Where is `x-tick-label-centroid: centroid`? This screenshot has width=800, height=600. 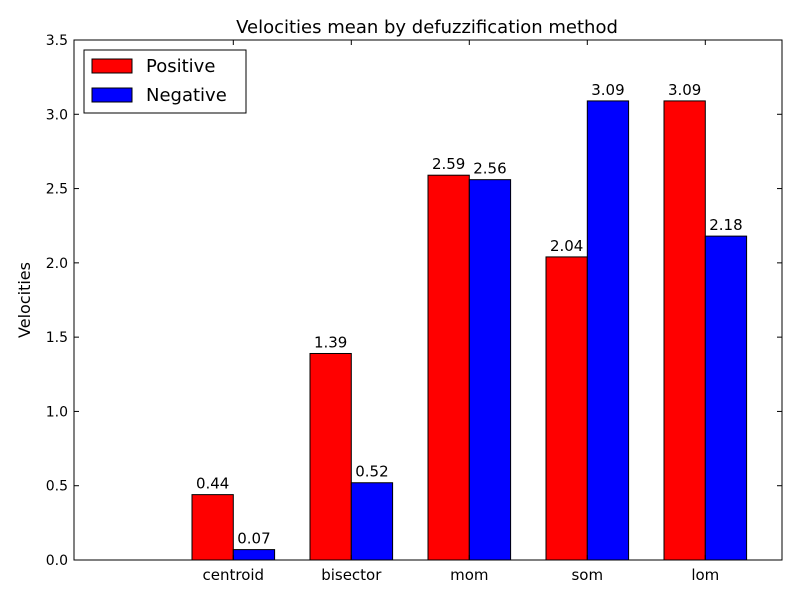 x-tick-label-centroid: centroid is located at coordinates (234, 575).